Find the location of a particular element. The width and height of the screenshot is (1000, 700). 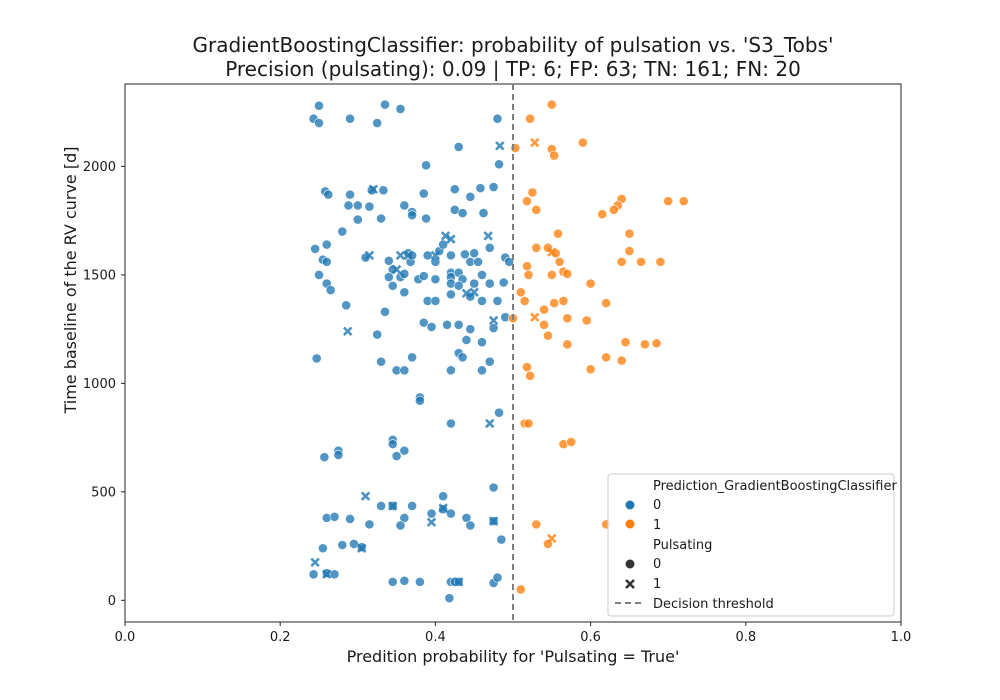

y-tick-label: 2000 is located at coordinates (99, 167).